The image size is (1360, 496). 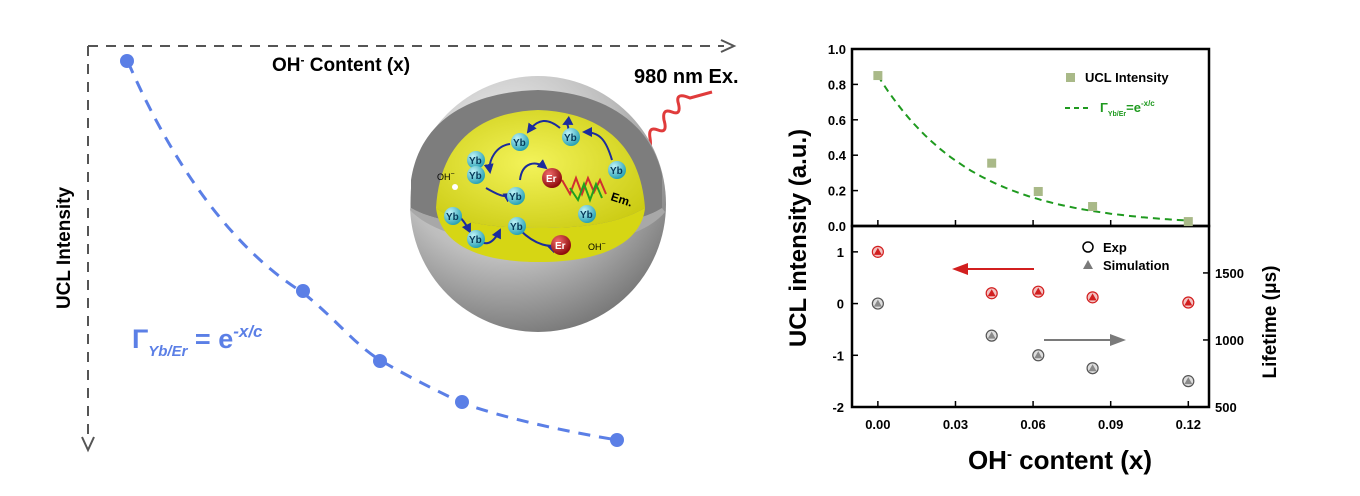 I want to click on x-tick-label: 0.03, so click(x=955, y=424).